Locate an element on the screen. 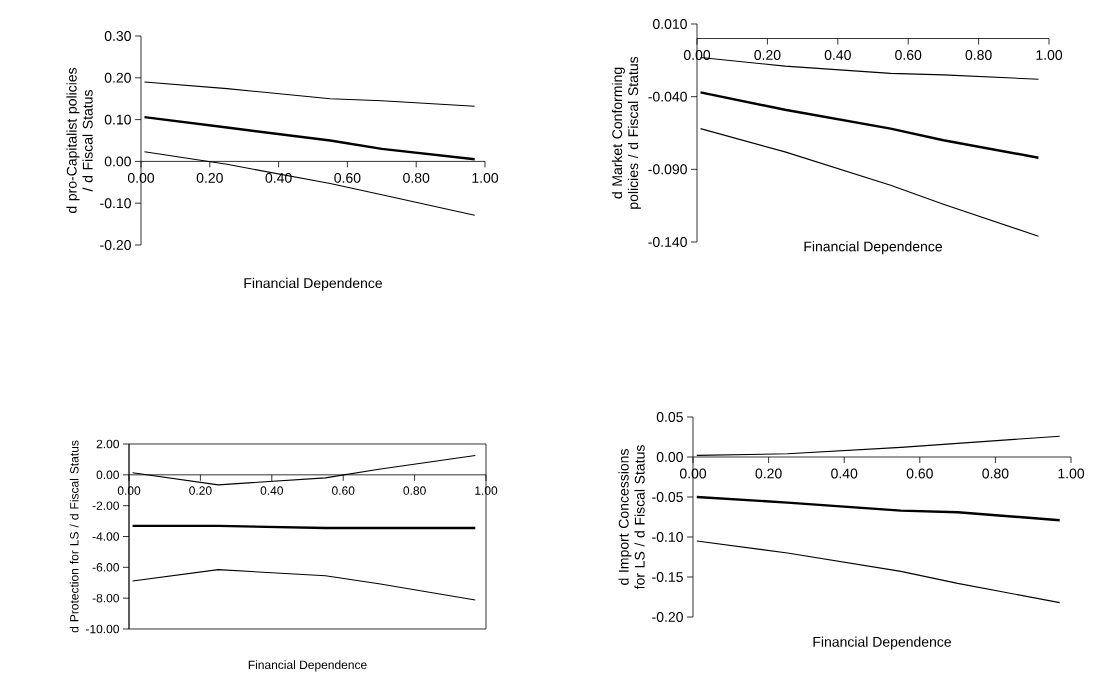 Image resolution: width=1094 pixels, height=681 pixels. y-tick-label: -0.140 is located at coordinates (667, 242).